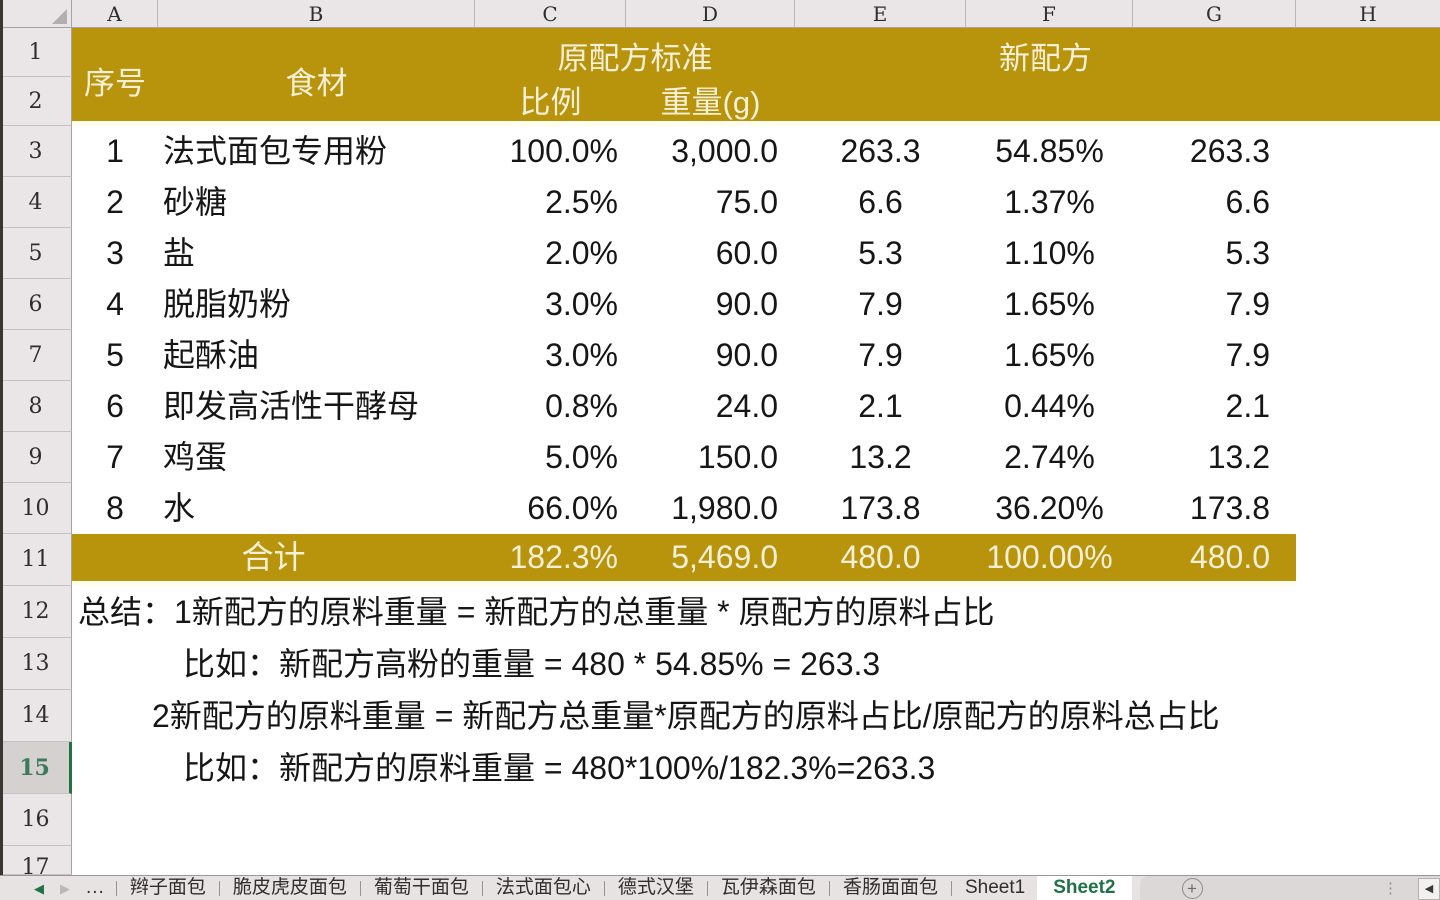 Image resolution: width=1440 pixels, height=900 pixels. What do you see at coordinates (36, 508) in the screenshot?
I see `row-header-10: 10` at bounding box center [36, 508].